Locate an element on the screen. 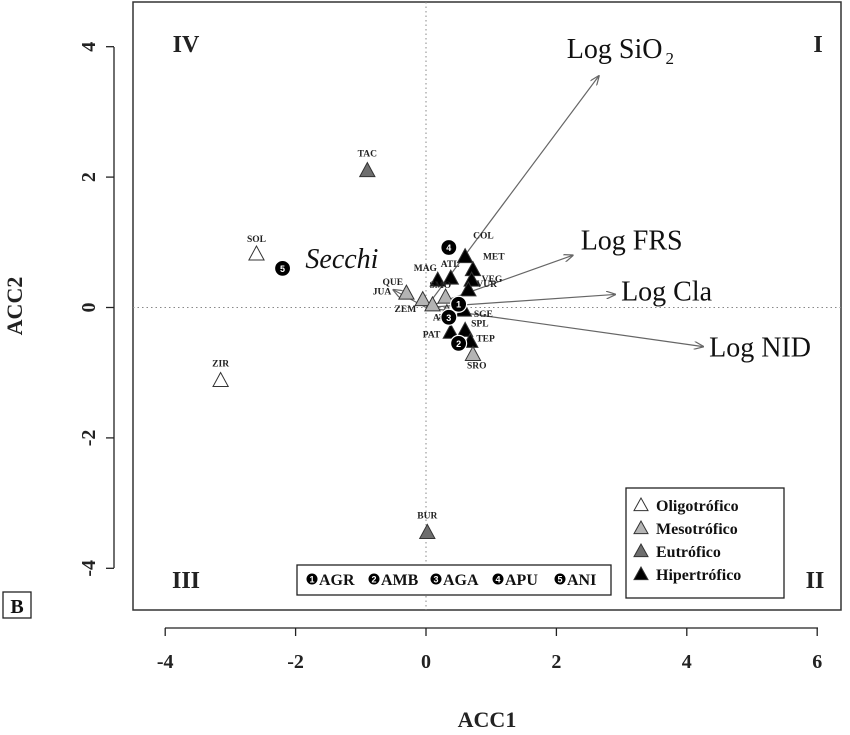 The width and height of the screenshot is (850, 735). site-marker-bur is located at coordinates (427, 531).